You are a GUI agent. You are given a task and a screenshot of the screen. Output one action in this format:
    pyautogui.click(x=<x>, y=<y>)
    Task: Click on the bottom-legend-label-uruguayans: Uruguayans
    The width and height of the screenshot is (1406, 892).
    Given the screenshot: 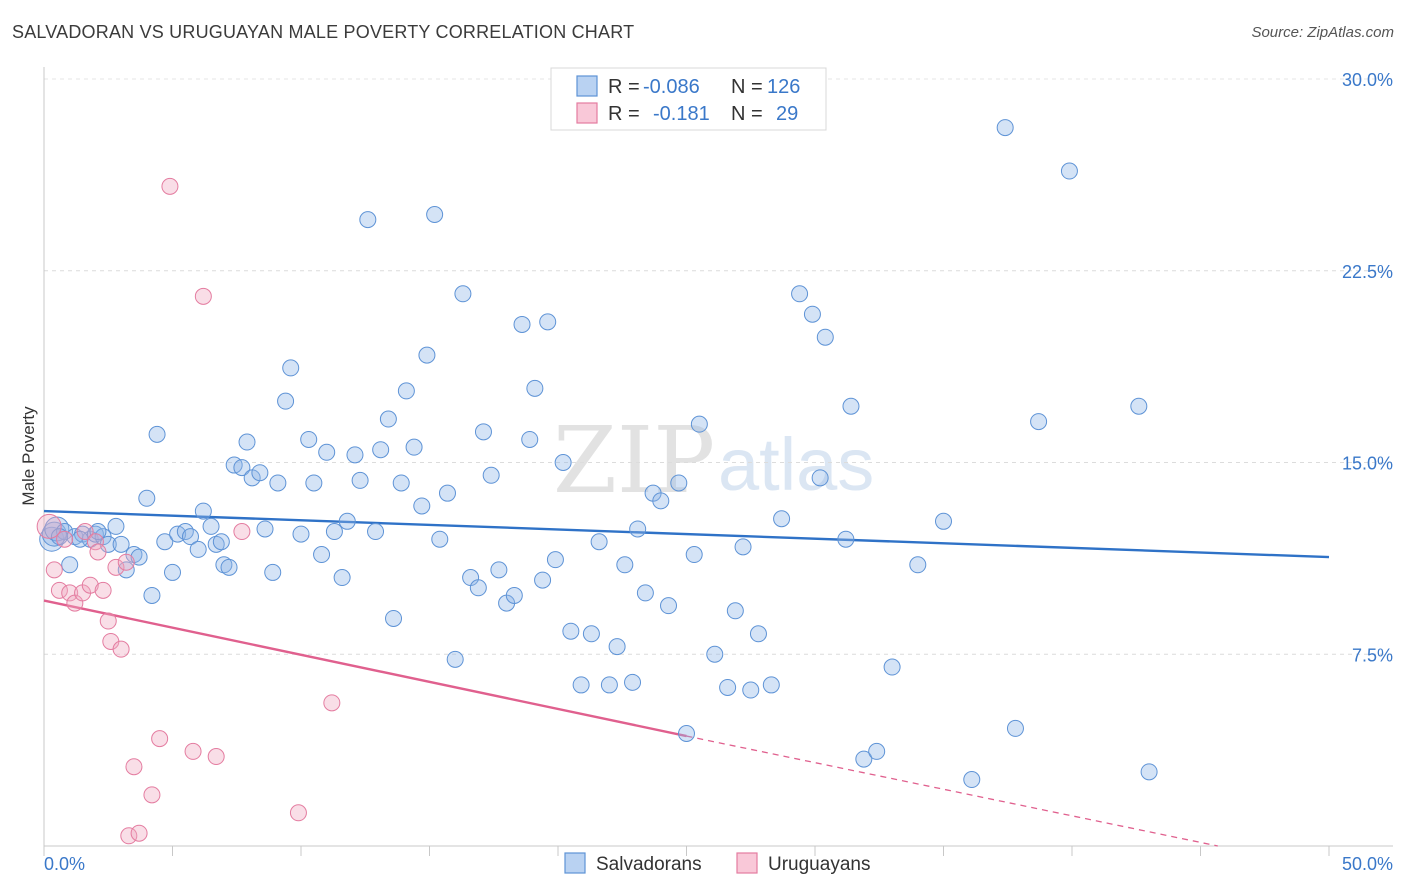 What is the action you would take?
    pyautogui.click(x=819, y=864)
    